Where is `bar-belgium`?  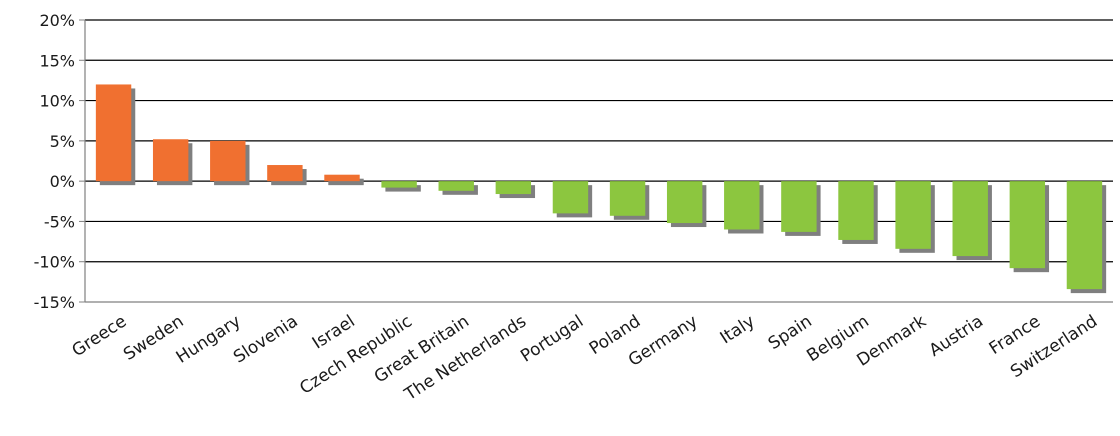
bar-belgium is located at coordinates (856, 210).